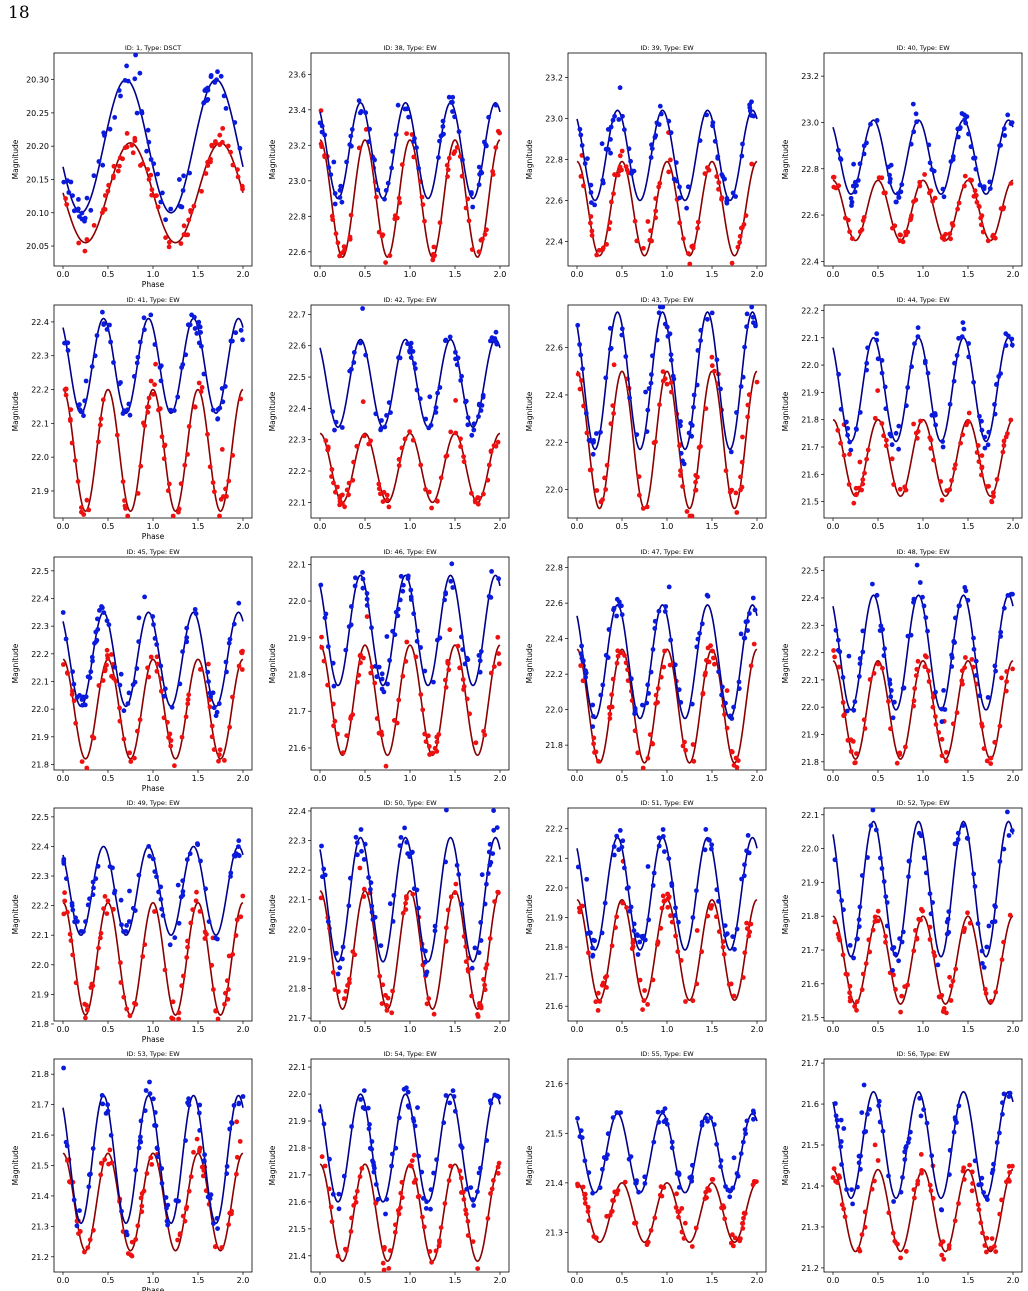 The height and width of the screenshot is (1291, 1028). I want to click on y-tick-label: 21.5, so click(554, 1133).